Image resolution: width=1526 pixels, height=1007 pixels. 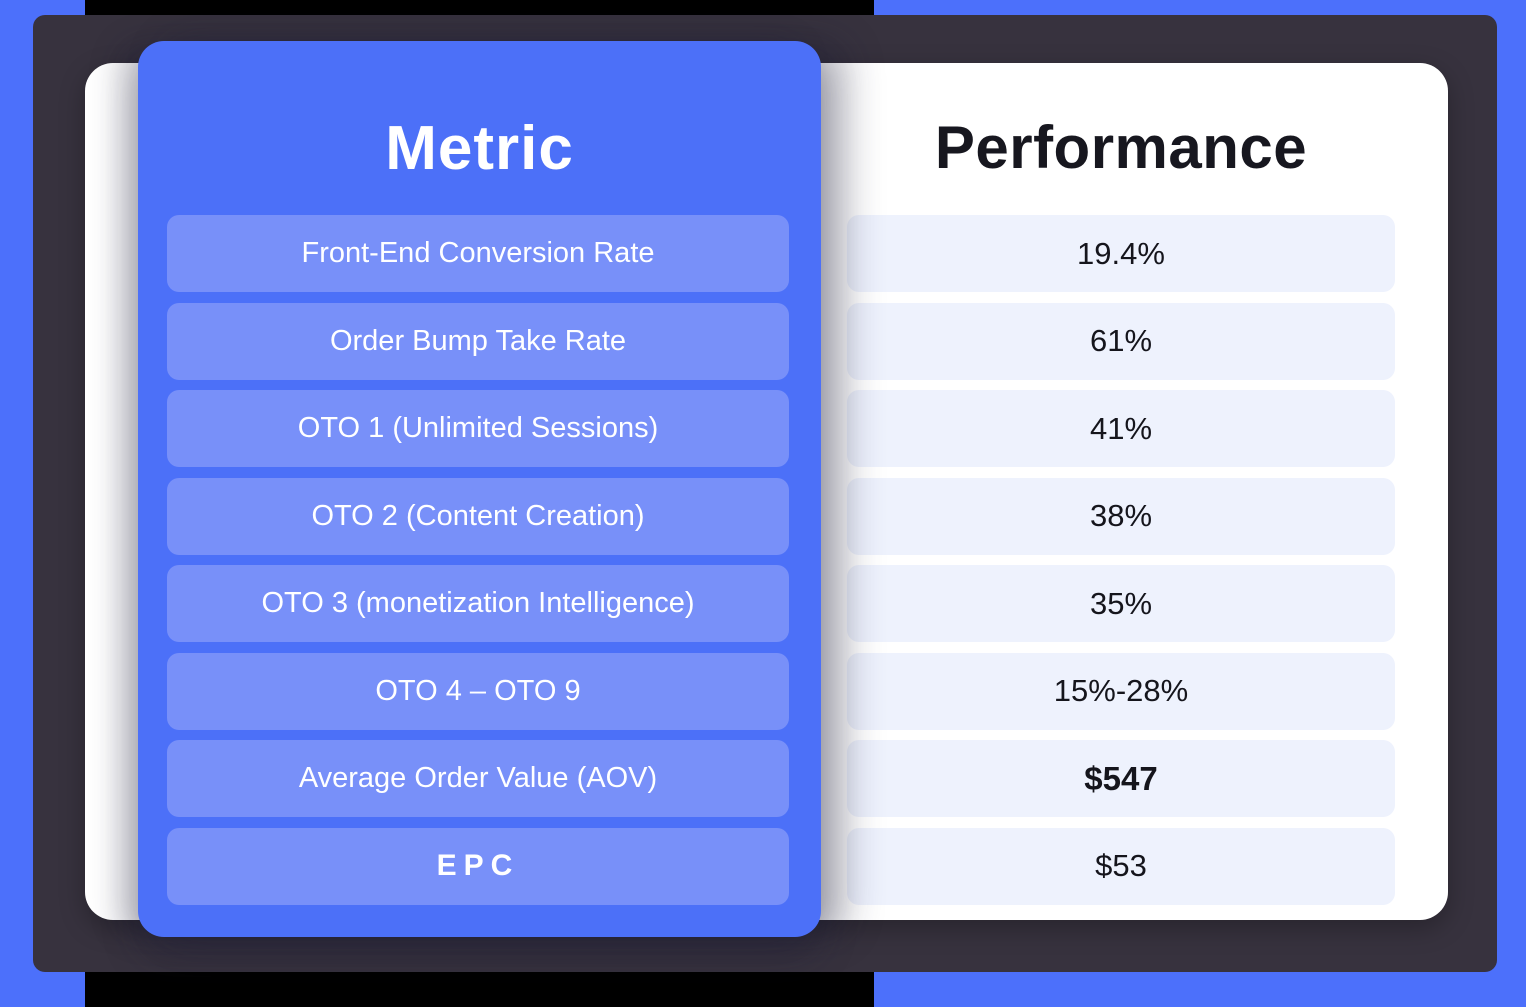 What do you see at coordinates (1121, 691) in the screenshot?
I see `performance-value-oto4-9: 15%-28%` at bounding box center [1121, 691].